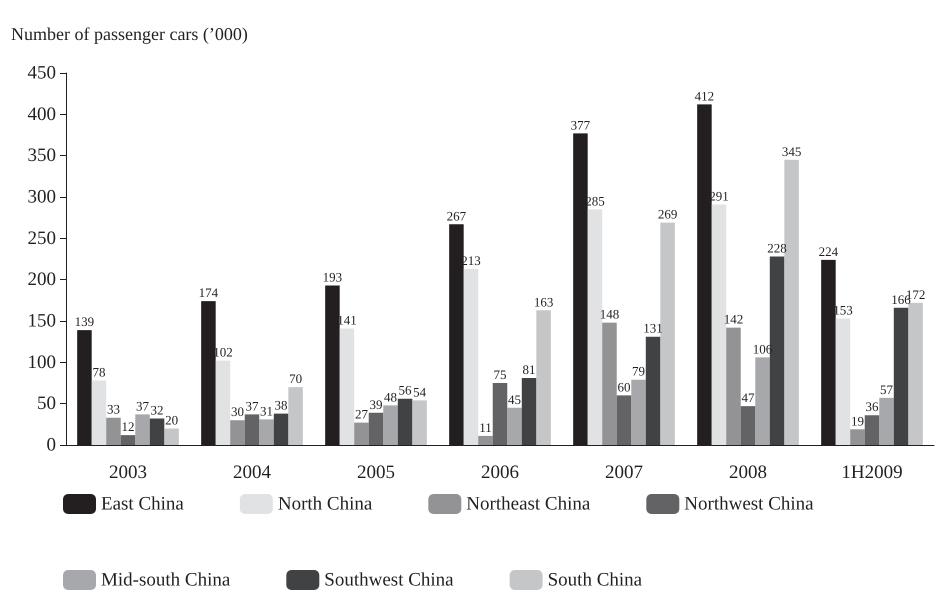 The height and width of the screenshot is (603, 952). I want to click on data-label: 47, so click(748, 398).